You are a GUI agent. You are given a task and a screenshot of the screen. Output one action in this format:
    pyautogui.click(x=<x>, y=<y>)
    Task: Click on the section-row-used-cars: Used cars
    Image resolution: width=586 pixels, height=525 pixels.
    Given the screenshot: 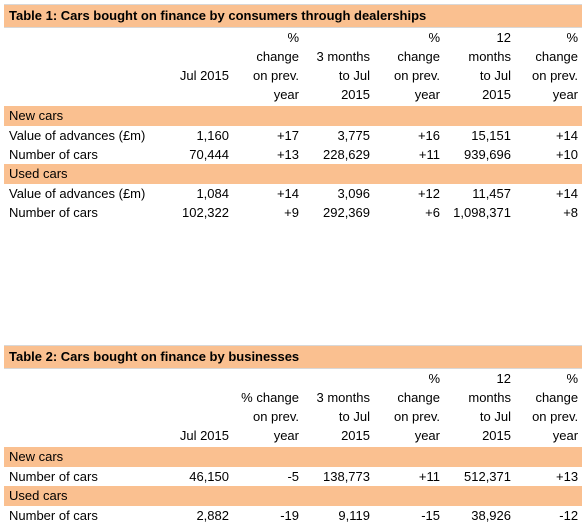 What is the action you would take?
    pyautogui.click(x=293, y=174)
    